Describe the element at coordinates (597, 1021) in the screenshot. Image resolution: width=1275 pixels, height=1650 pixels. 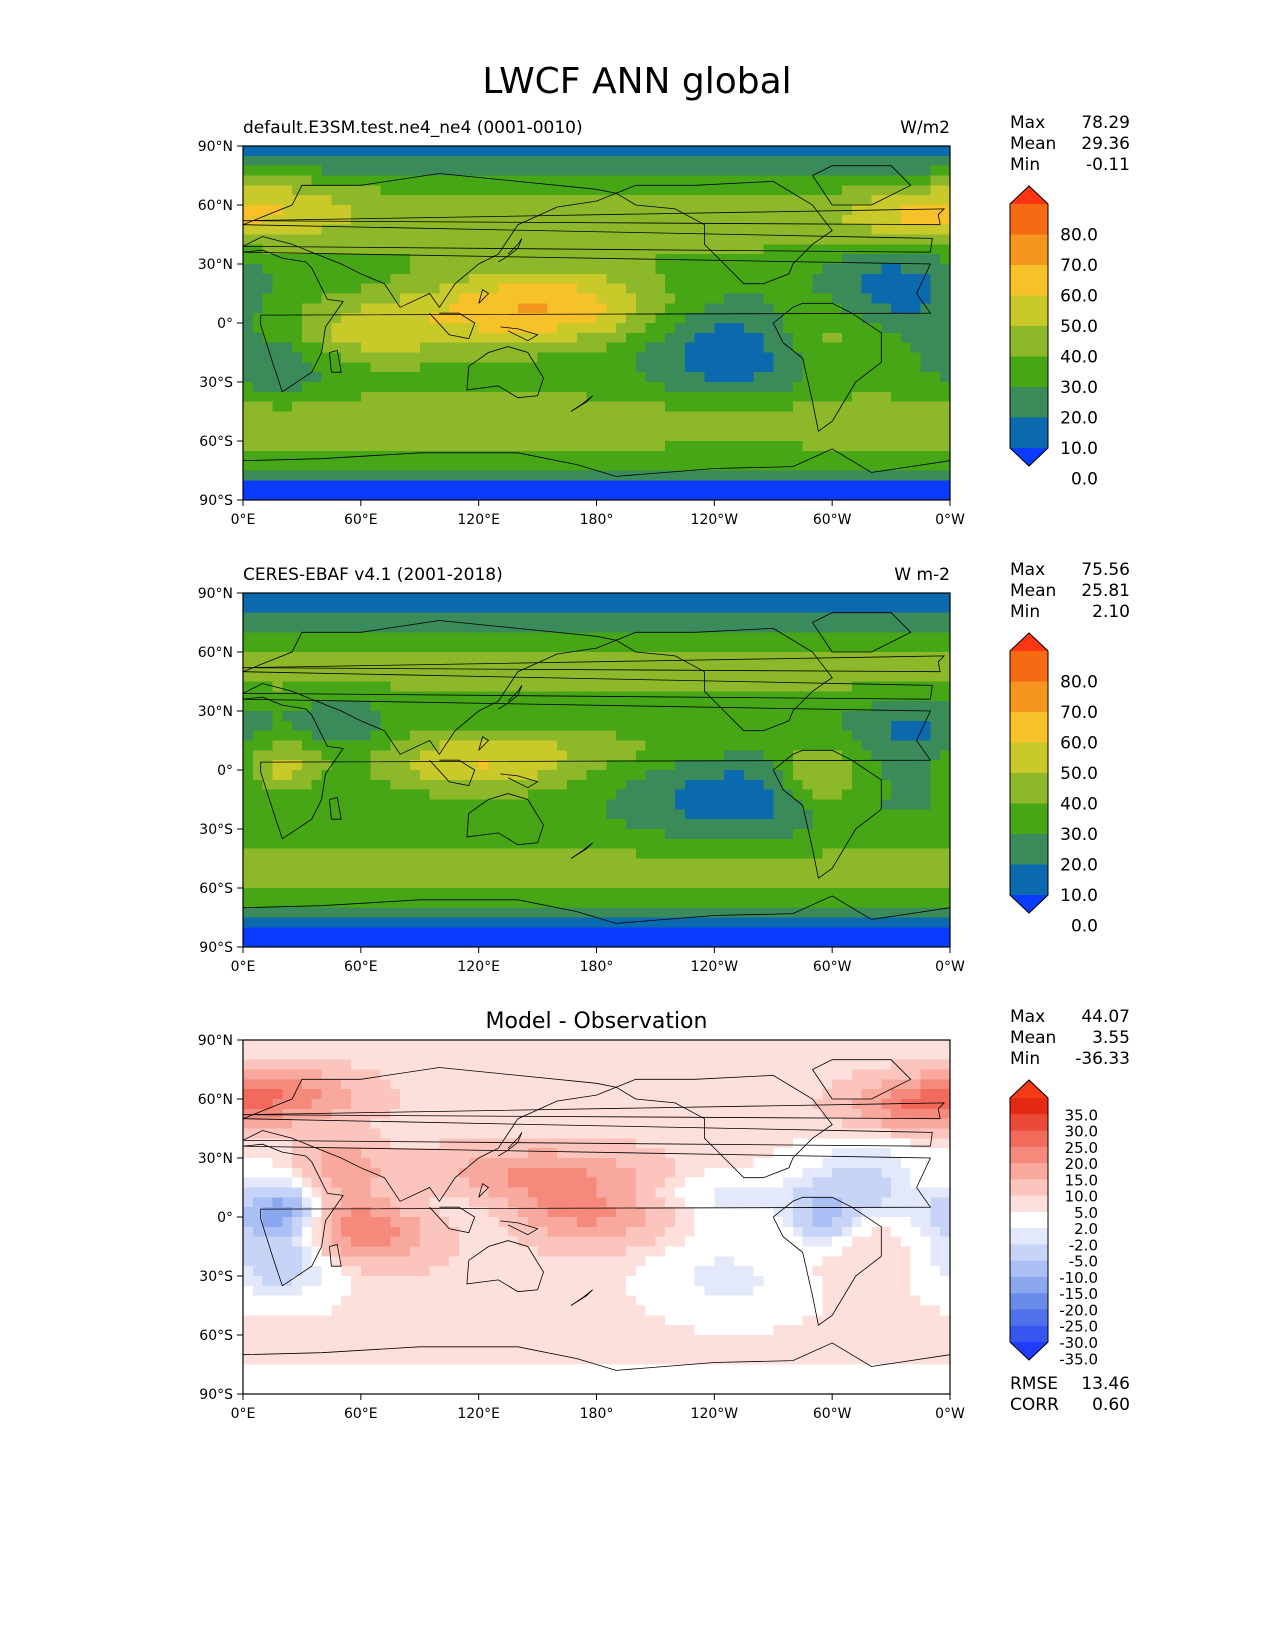
I see `panel-title-center: Model - Observation` at that location.